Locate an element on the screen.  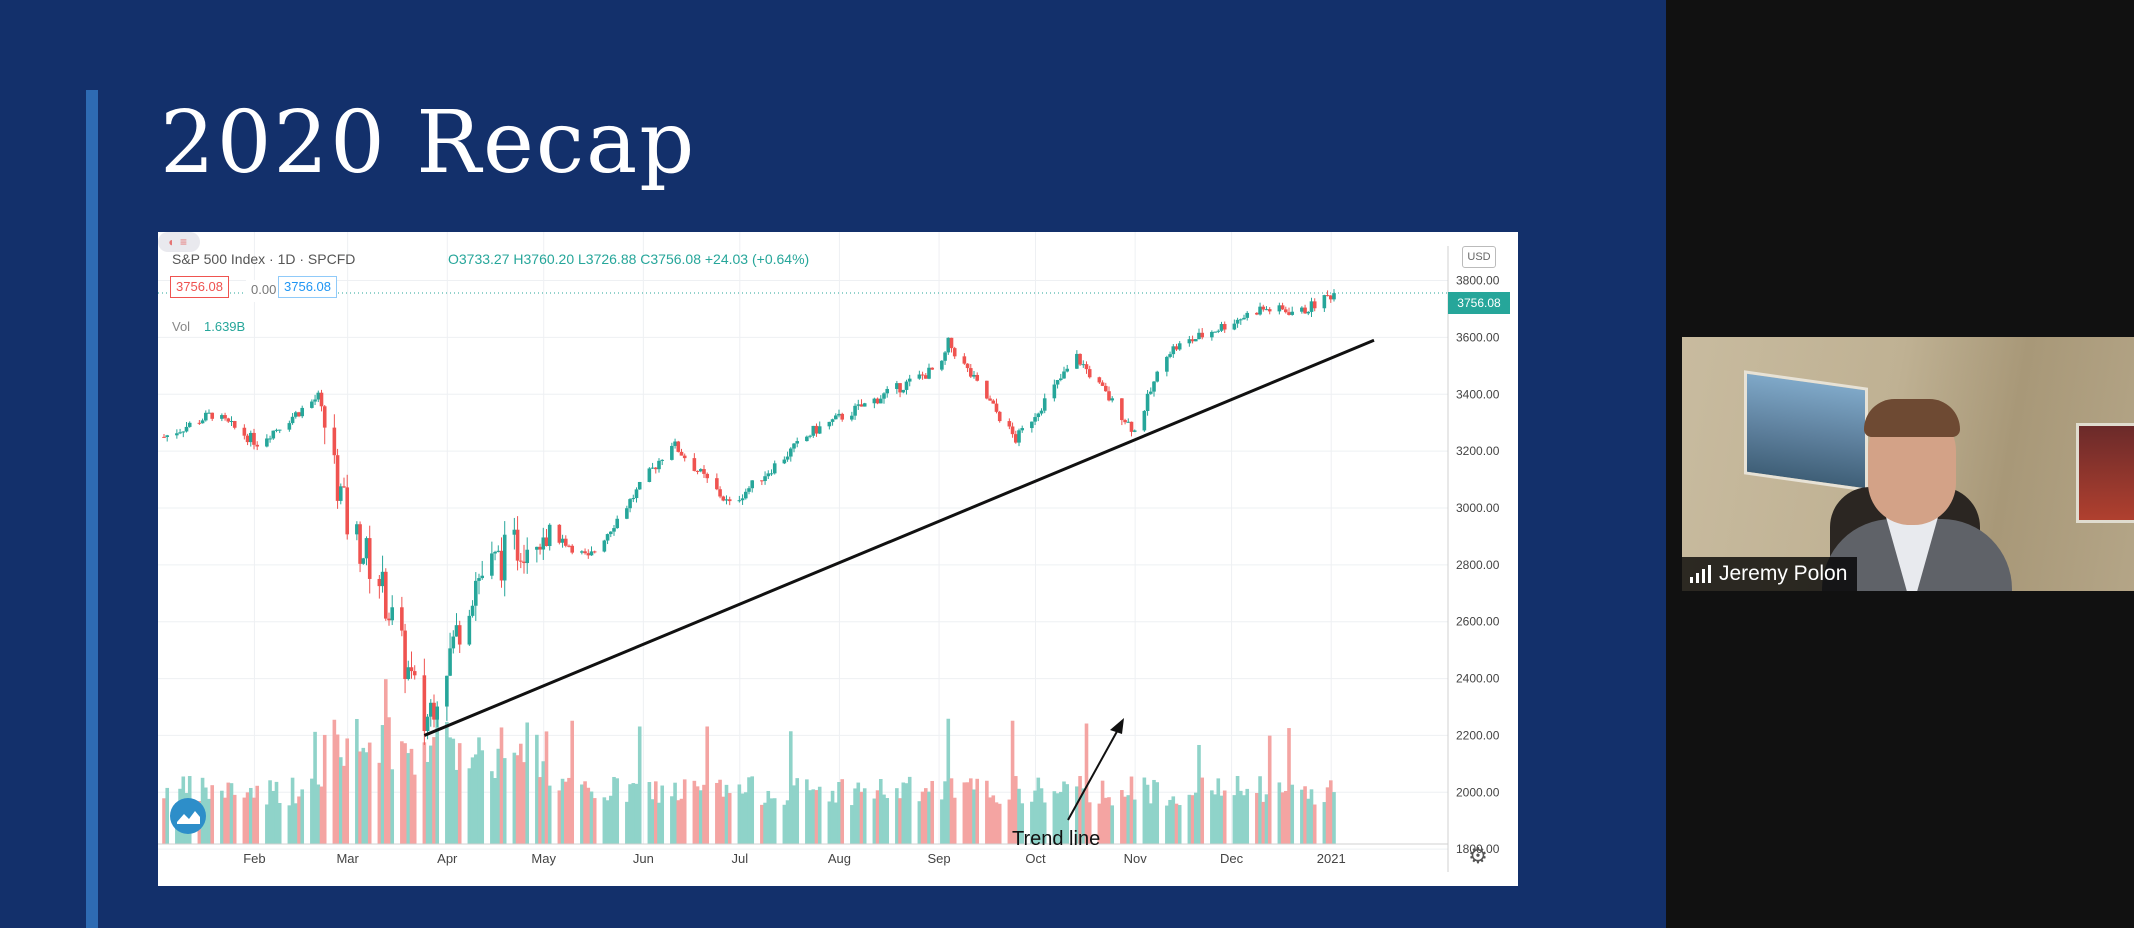
currency-badge: USD is located at coordinates (1479, 257).